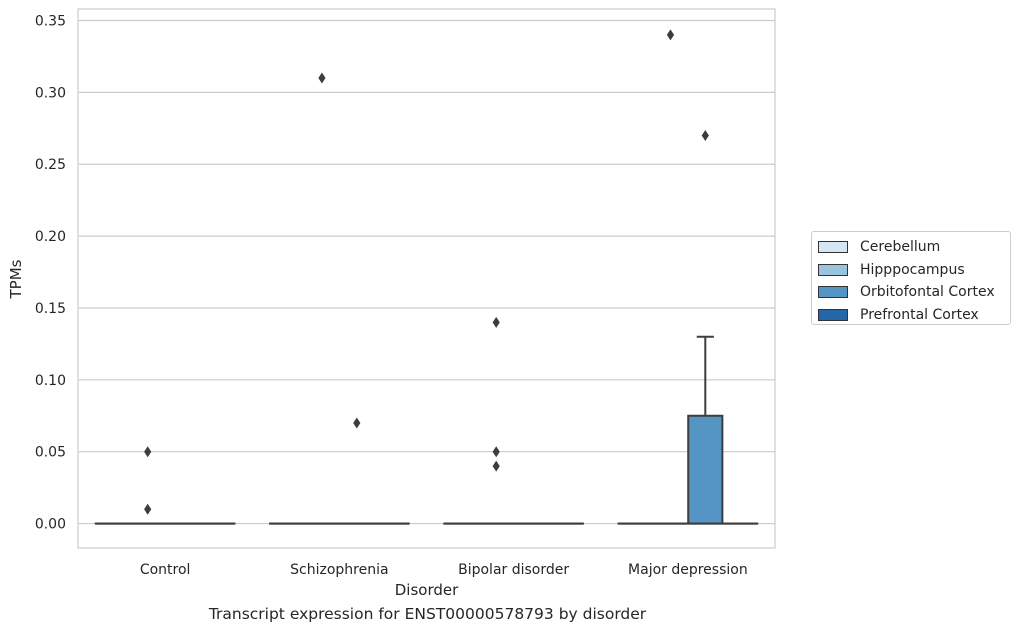  I want to click on legend-label: Cerebellum, so click(900, 247).